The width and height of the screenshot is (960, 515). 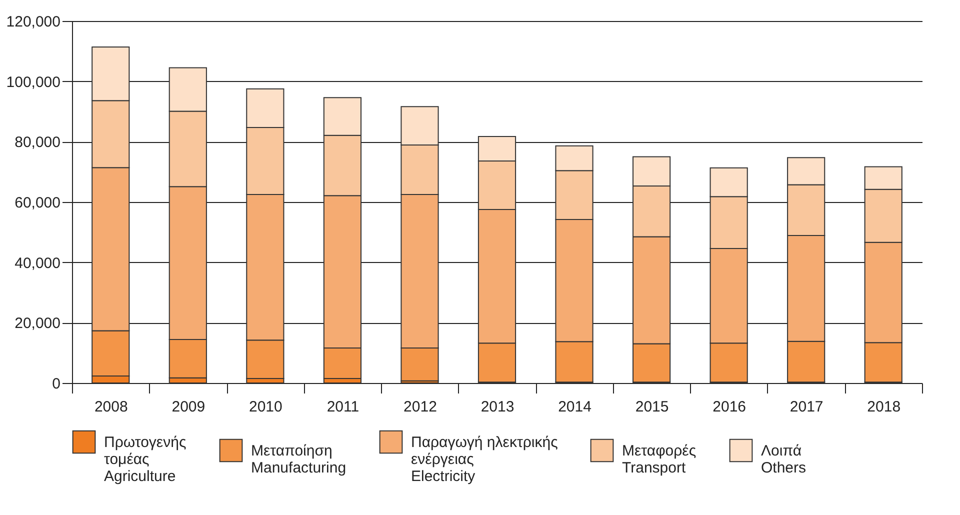 I want to click on y-tick-label: 60,000, so click(x=37, y=203).